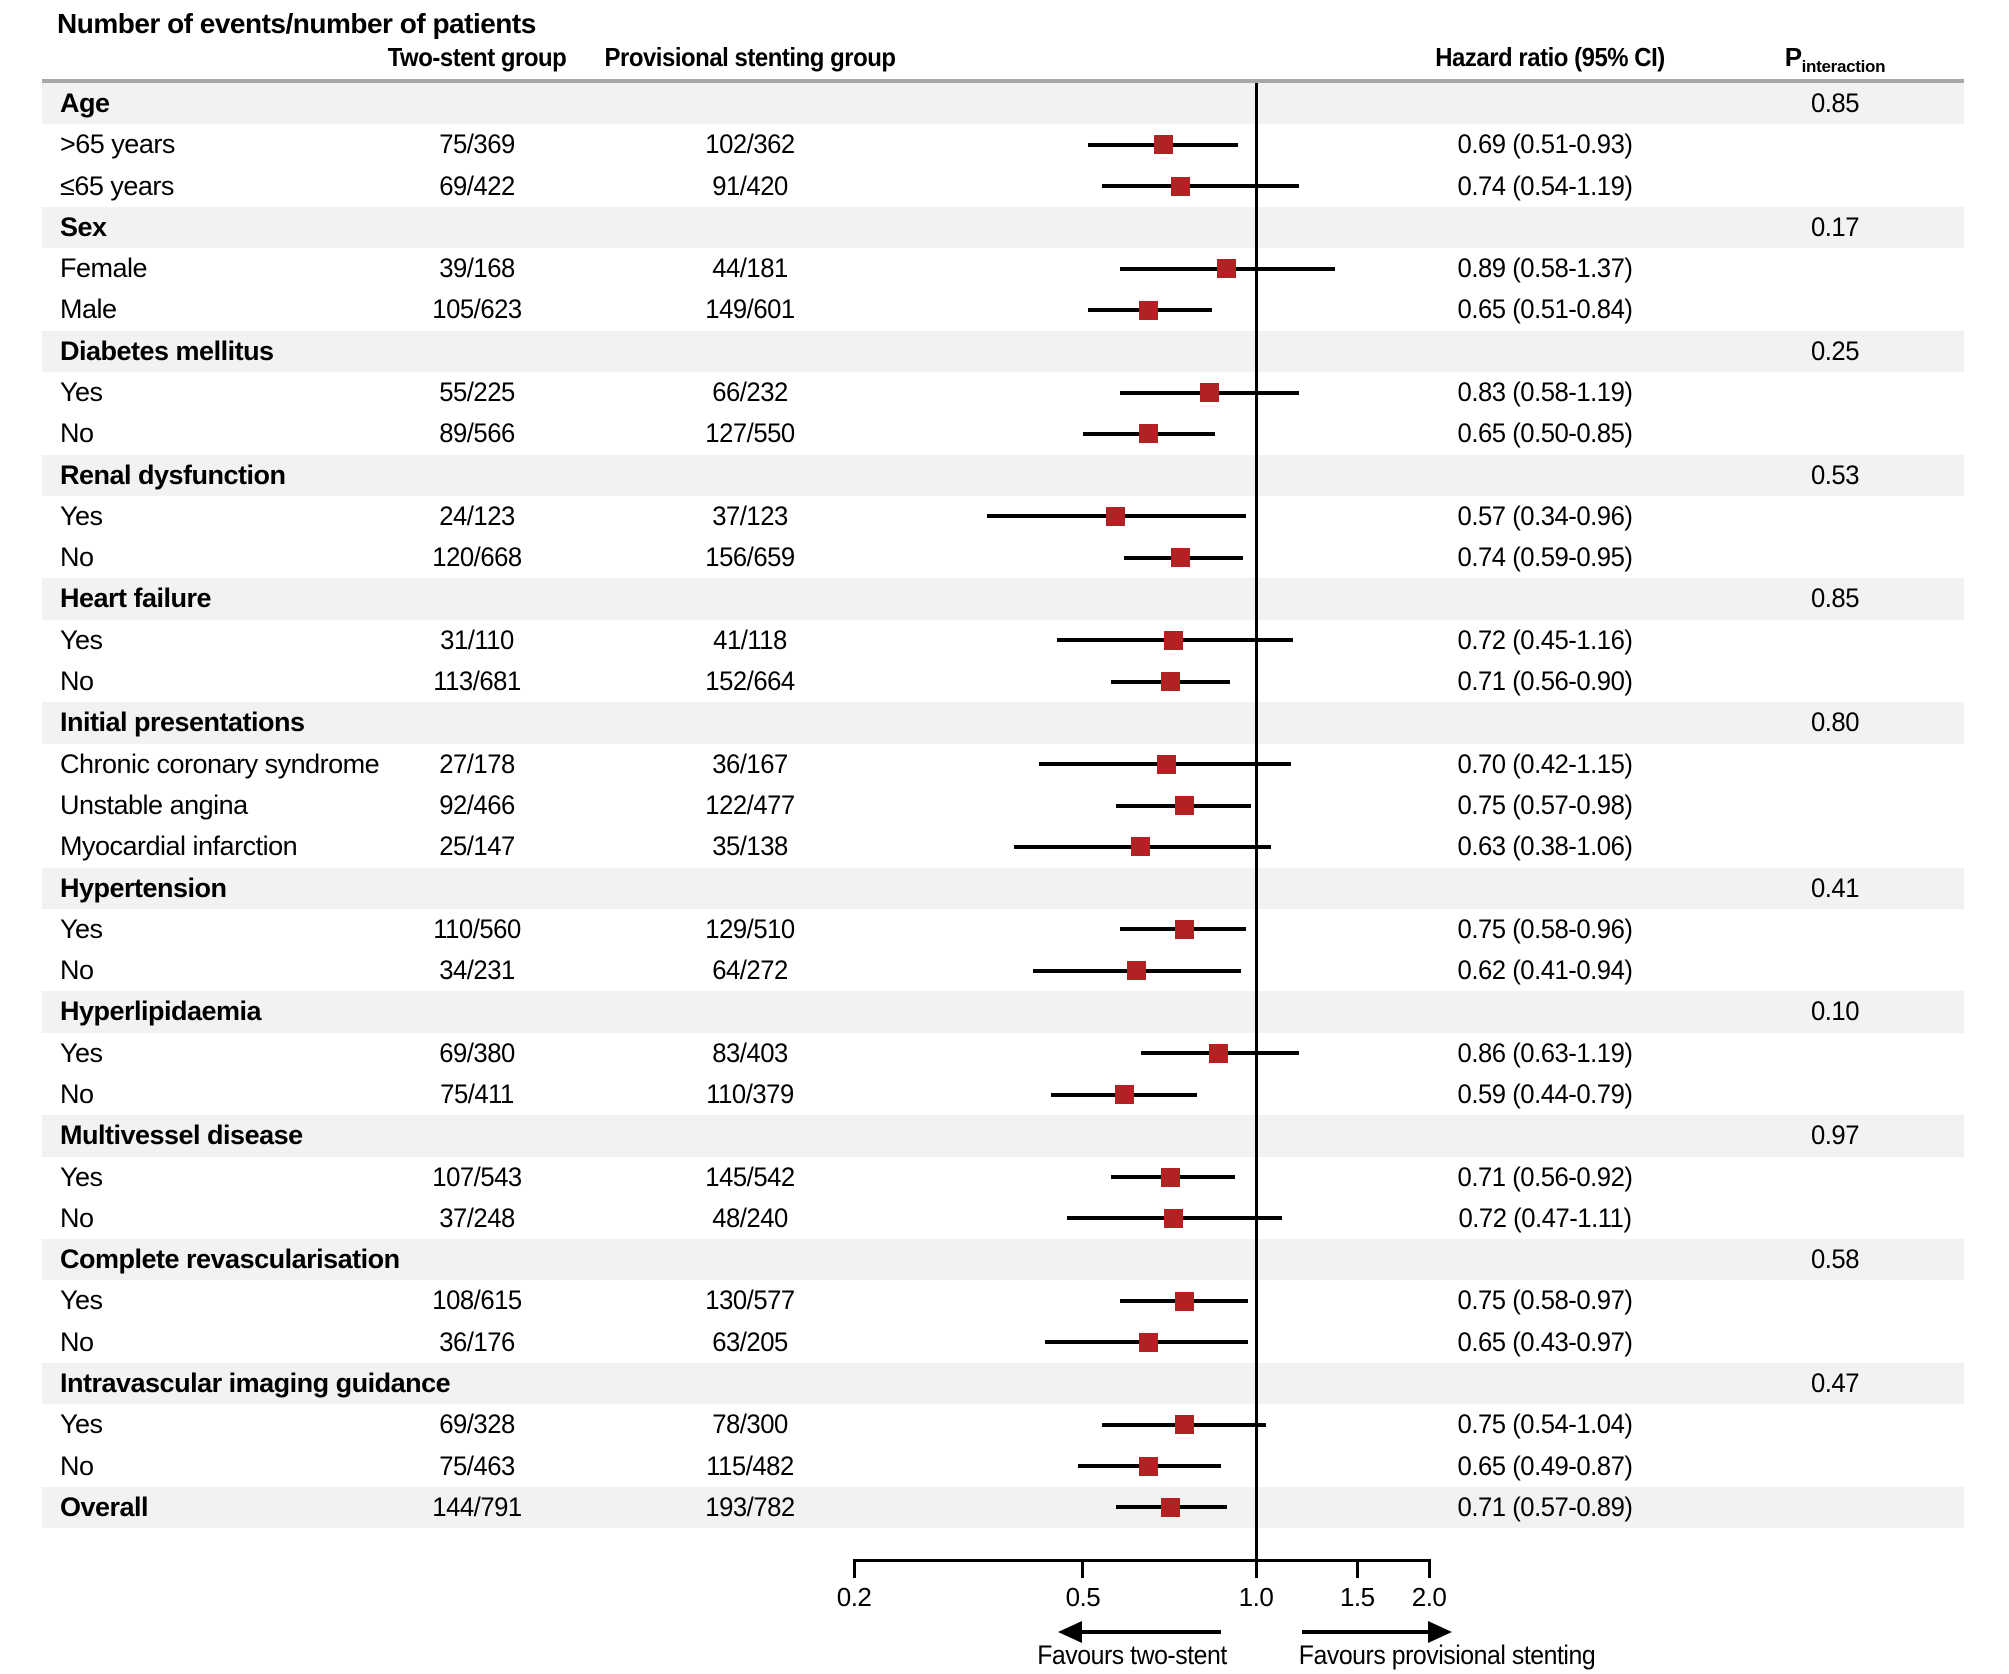 Image resolution: width=2009 pixels, height=1674 pixels. What do you see at coordinates (1004, 268) in the screenshot?
I see `table-row: Female 39/168 44/181 0.89 (0.58-1.37)` at bounding box center [1004, 268].